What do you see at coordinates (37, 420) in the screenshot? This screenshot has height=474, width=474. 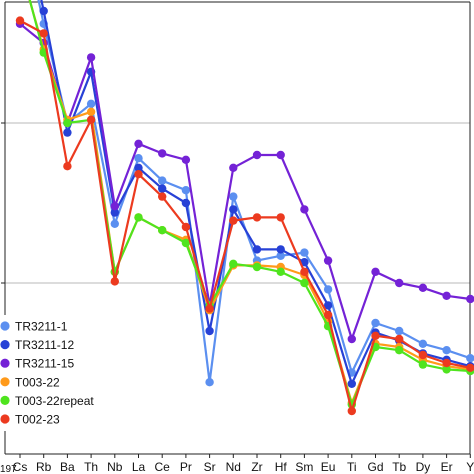 I see `legend-label: T002-23` at bounding box center [37, 420].